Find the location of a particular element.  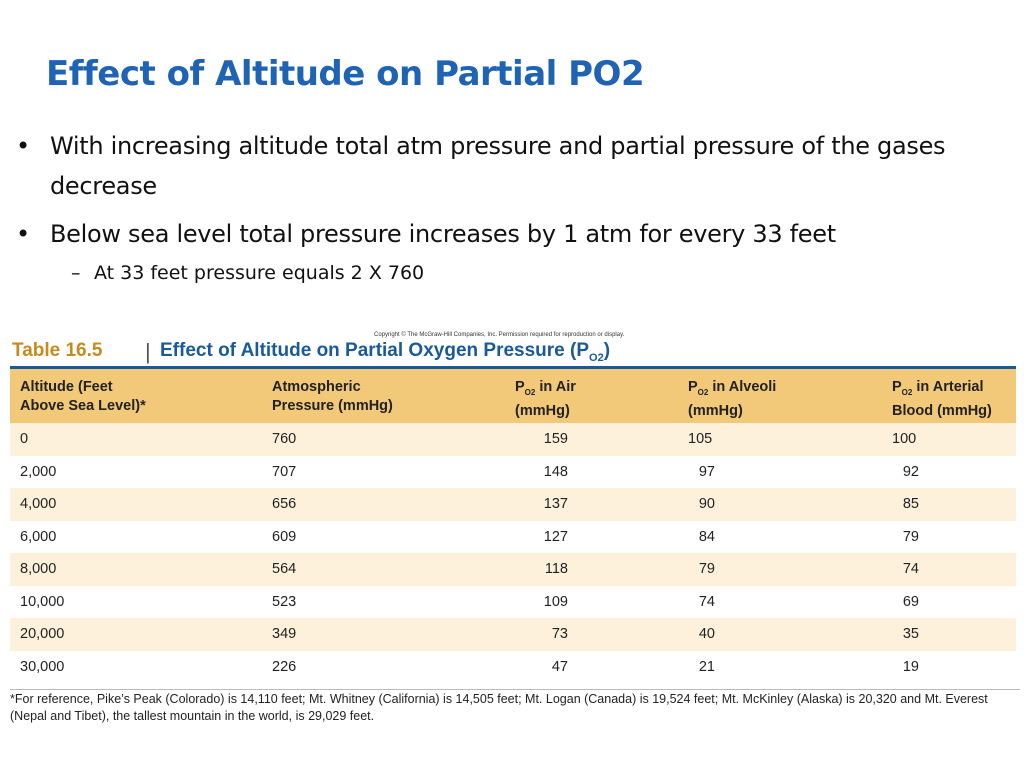

cell-po2-air: 47 is located at coordinates (559, 666).